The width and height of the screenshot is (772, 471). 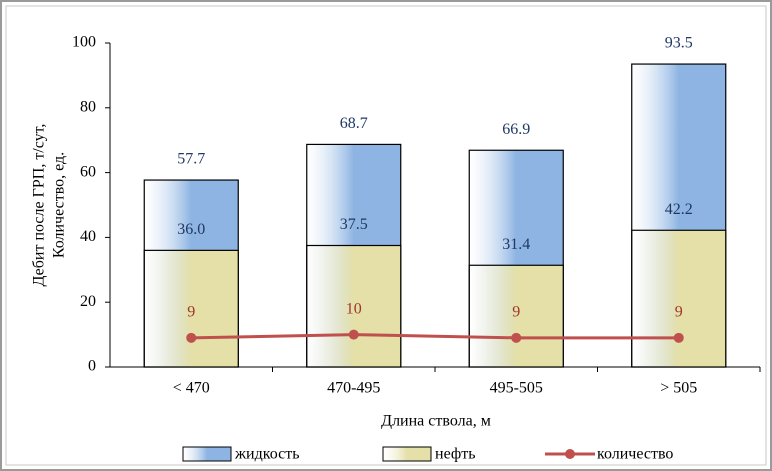 What do you see at coordinates (267, 454) in the screenshot?
I see `legend-label: жидкость` at bounding box center [267, 454].